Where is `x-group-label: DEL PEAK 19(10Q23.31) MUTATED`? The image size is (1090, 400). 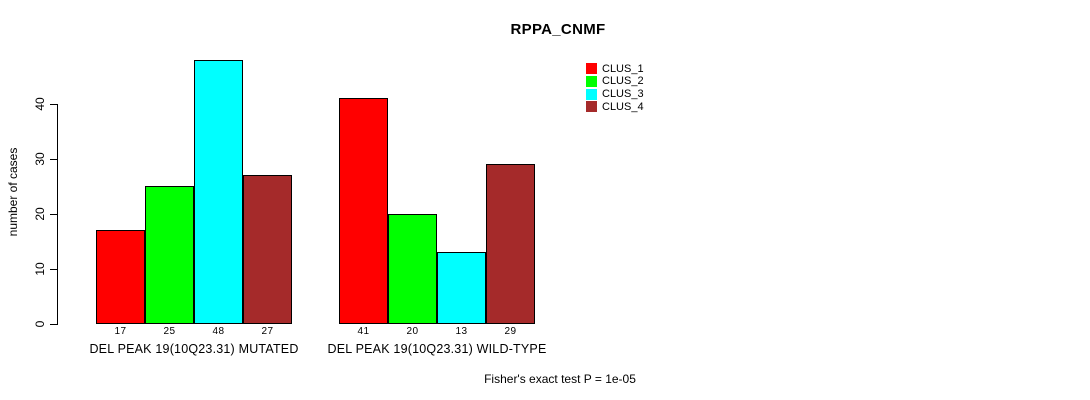 x-group-label: DEL PEAK 19(10Q23.31) MUTATED is located at coordinates (194, 349).